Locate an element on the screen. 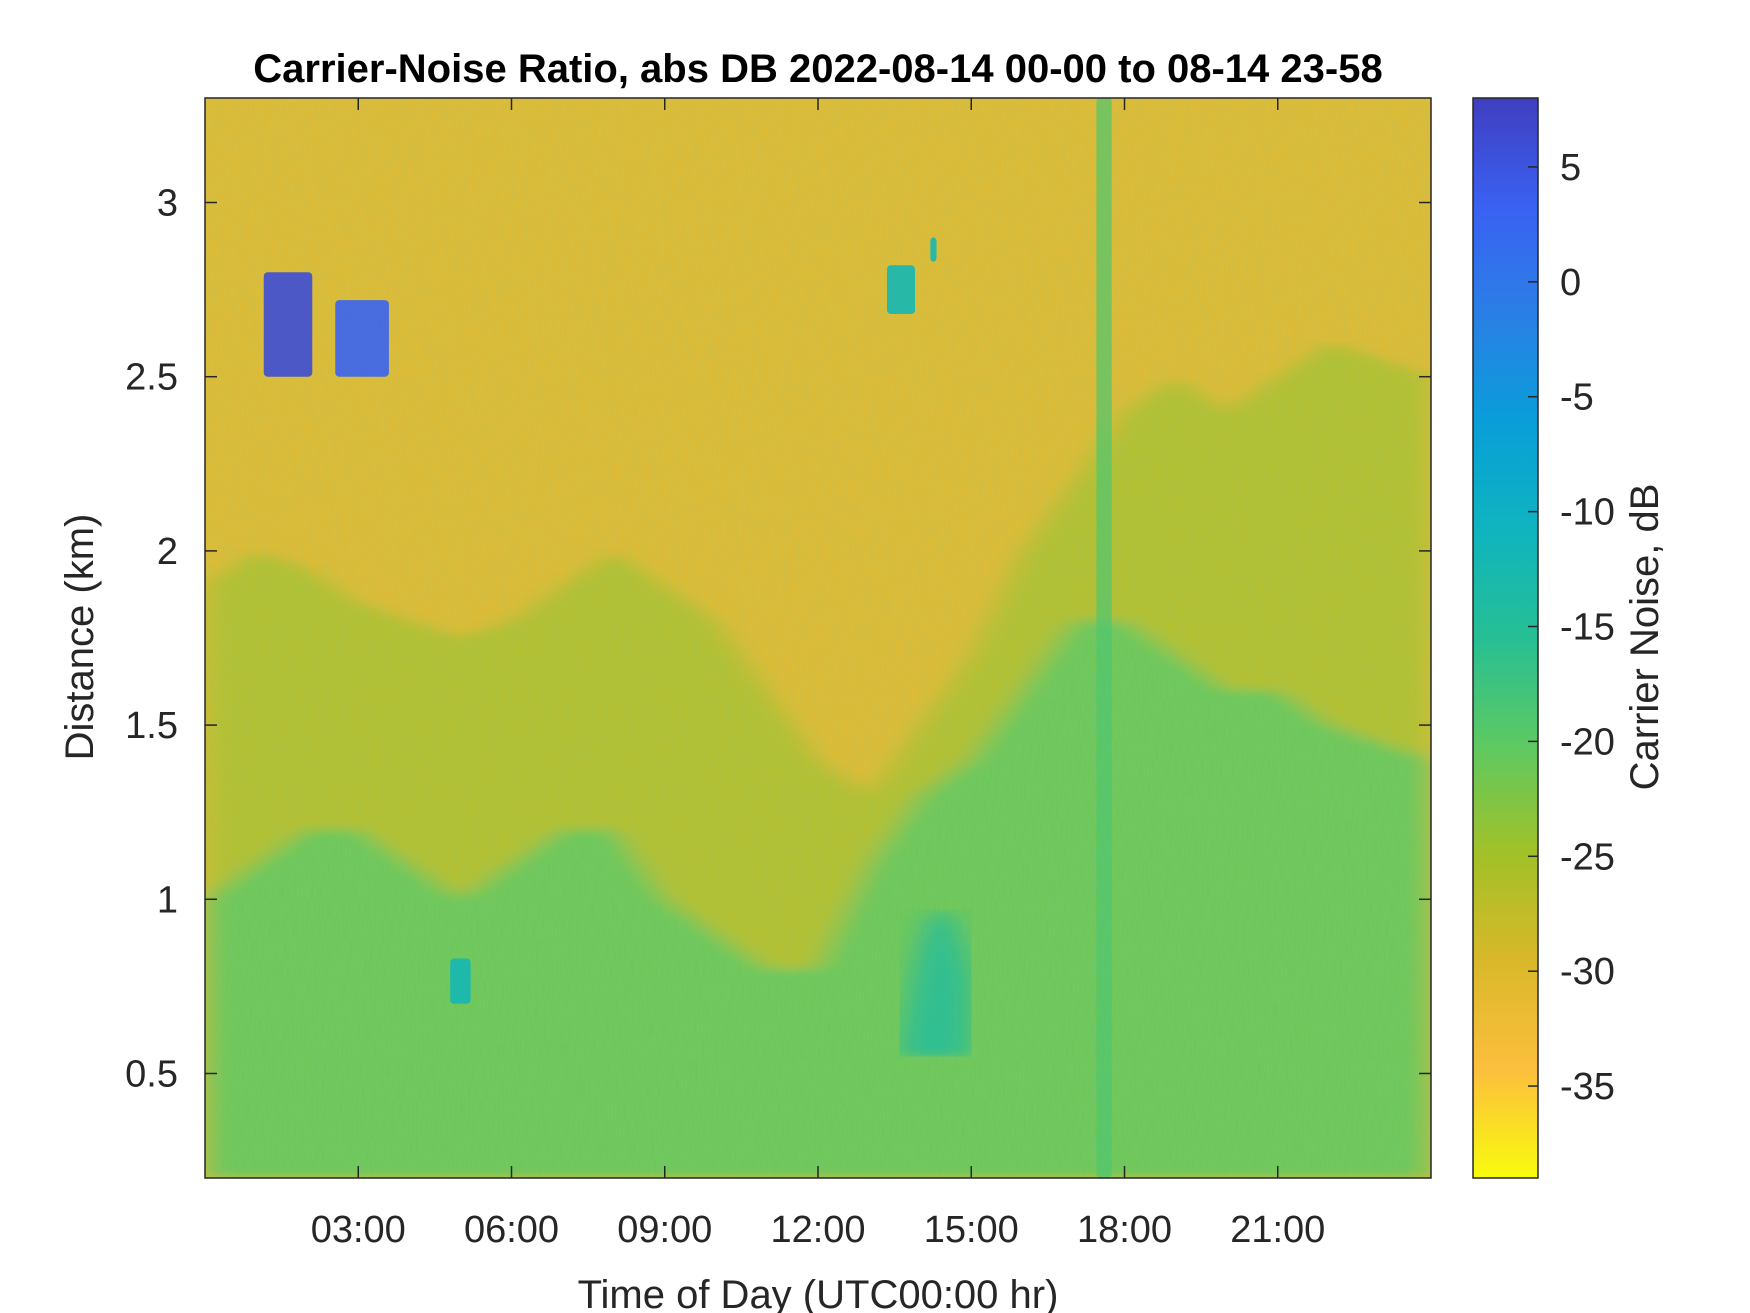  x-tick-label: 21:00 is located at coordinates (1277, 1230).